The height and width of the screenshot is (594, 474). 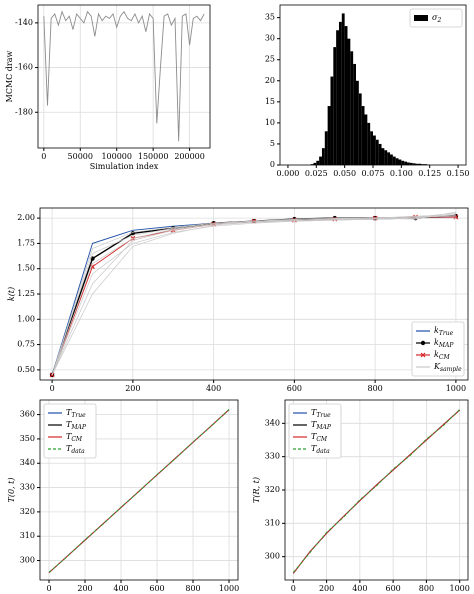 What do you see at coordinates (272, 456) in the screenshot?
I see `y-tick-label: 330` at bounding box center [272, 456].